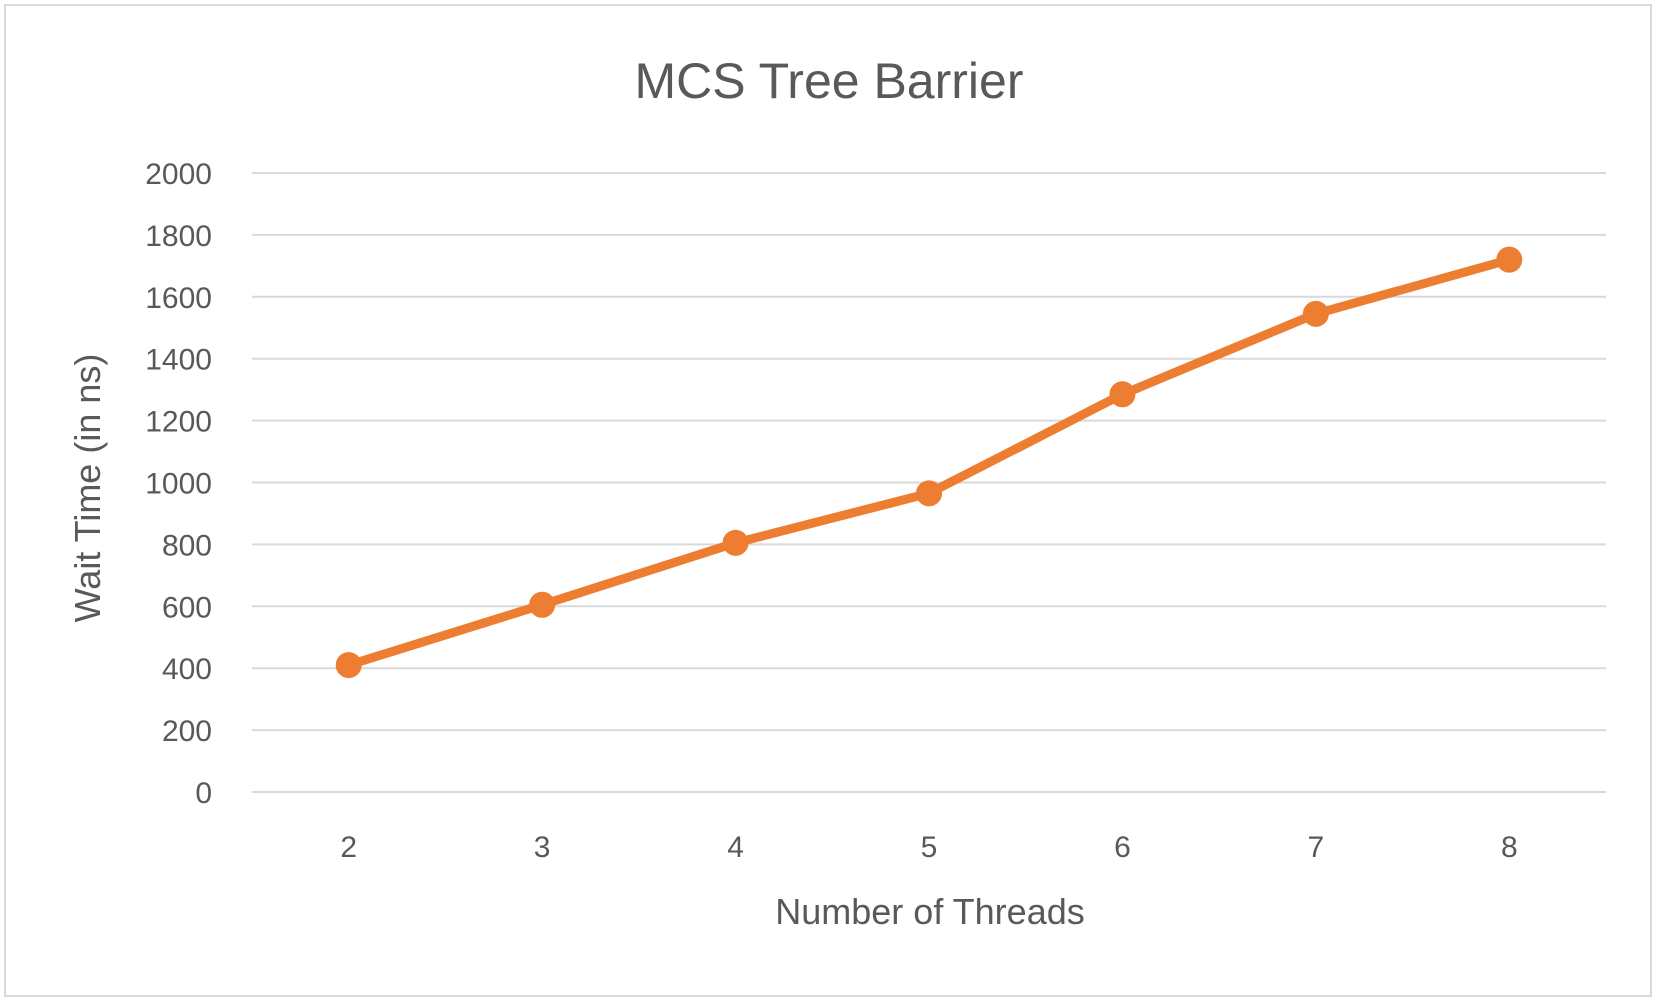 This screenshot has height=1003, width=1659. What do you see at coordinates (187, 669) in the screenshot?
I see `y-tick-label: 400` at bounding box center [187, 669].